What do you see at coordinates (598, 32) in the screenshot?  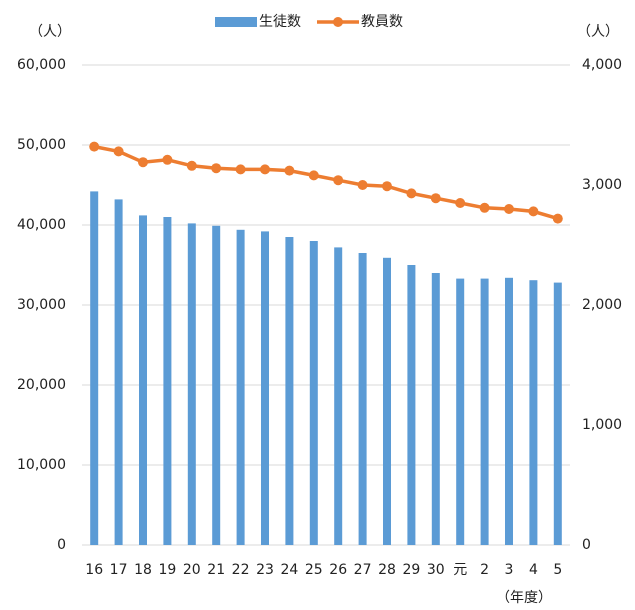 I see `y2-unit: （人）` at bounding box center [598, 32].